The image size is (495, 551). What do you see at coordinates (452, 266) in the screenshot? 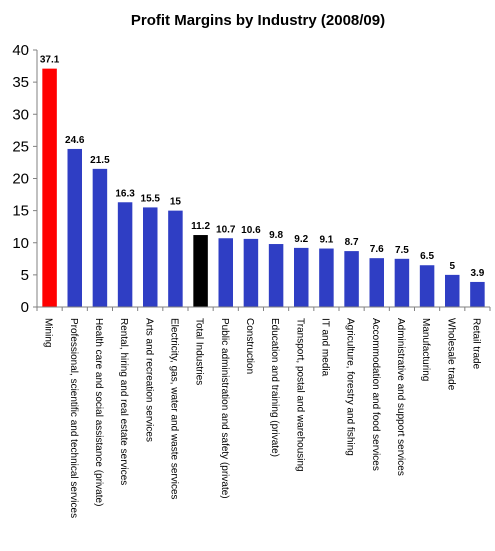
I see `data-label: 5` at bounding box center [452, 266].